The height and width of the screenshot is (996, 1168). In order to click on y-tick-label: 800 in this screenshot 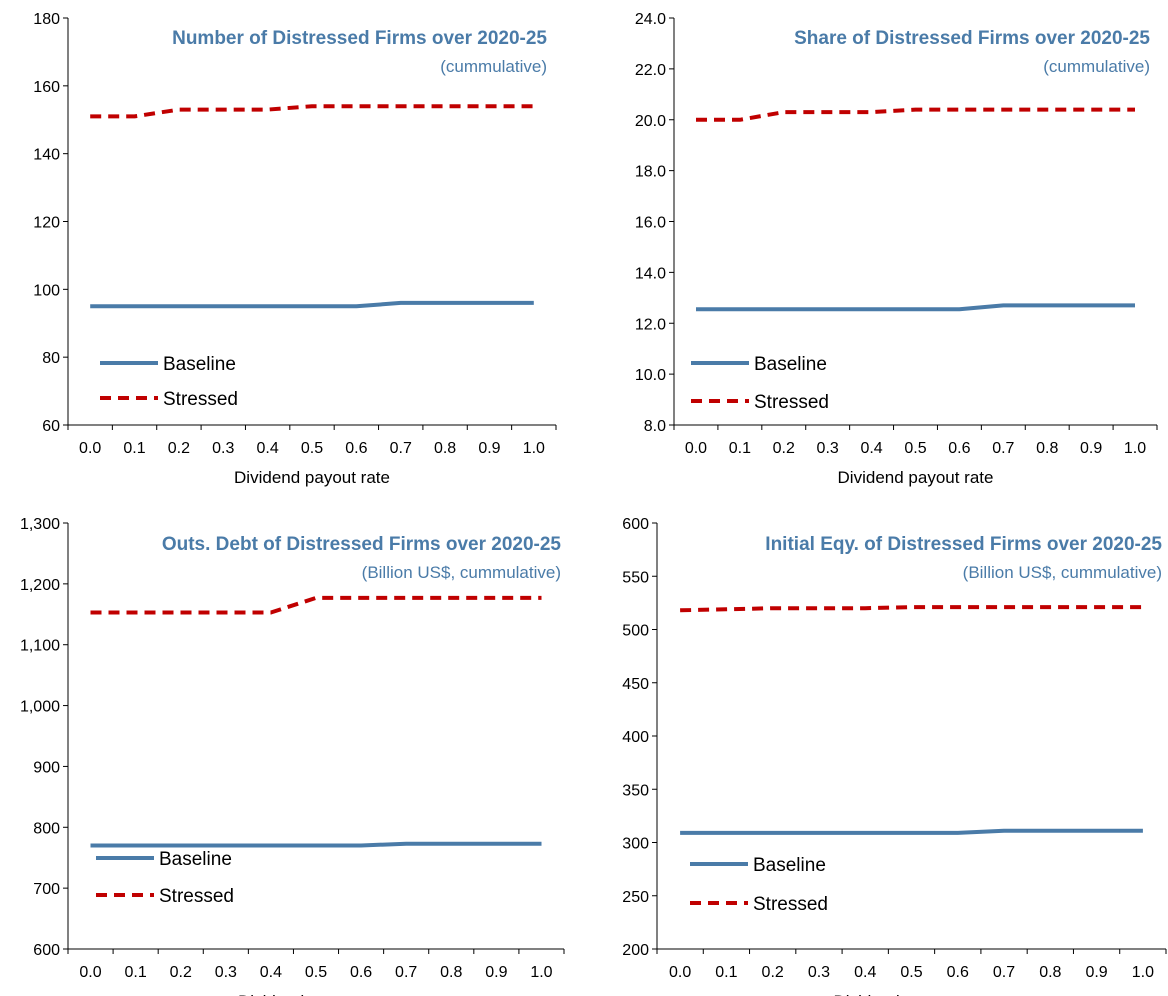, I will do `click(46, 828)`.